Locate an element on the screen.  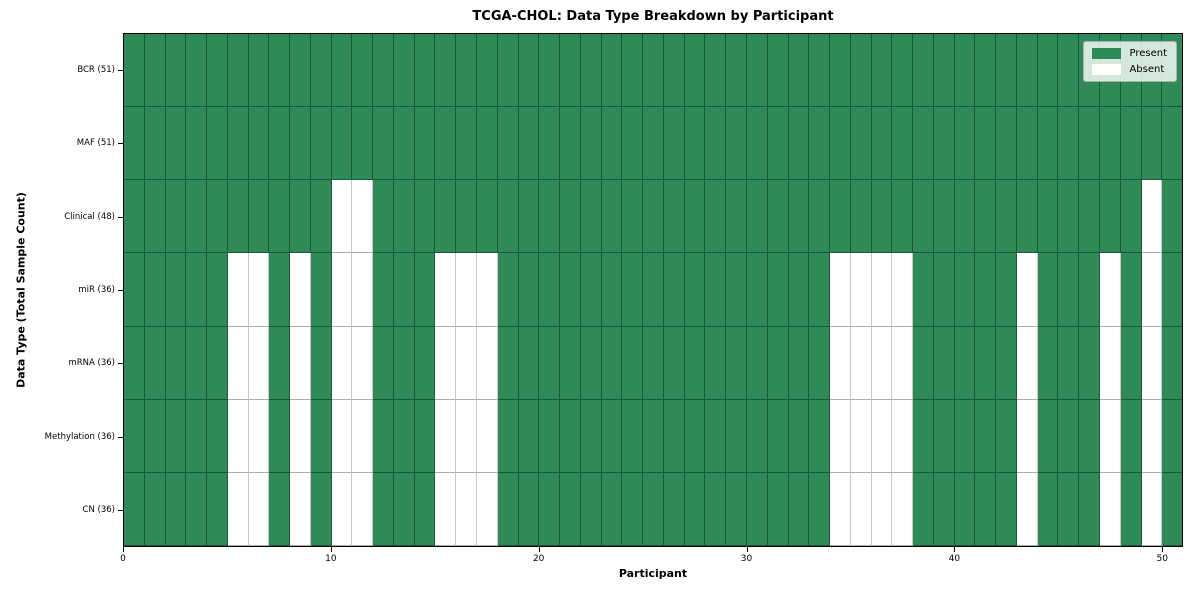
heatmap-row-clinical is located at coordinates (653, 217).